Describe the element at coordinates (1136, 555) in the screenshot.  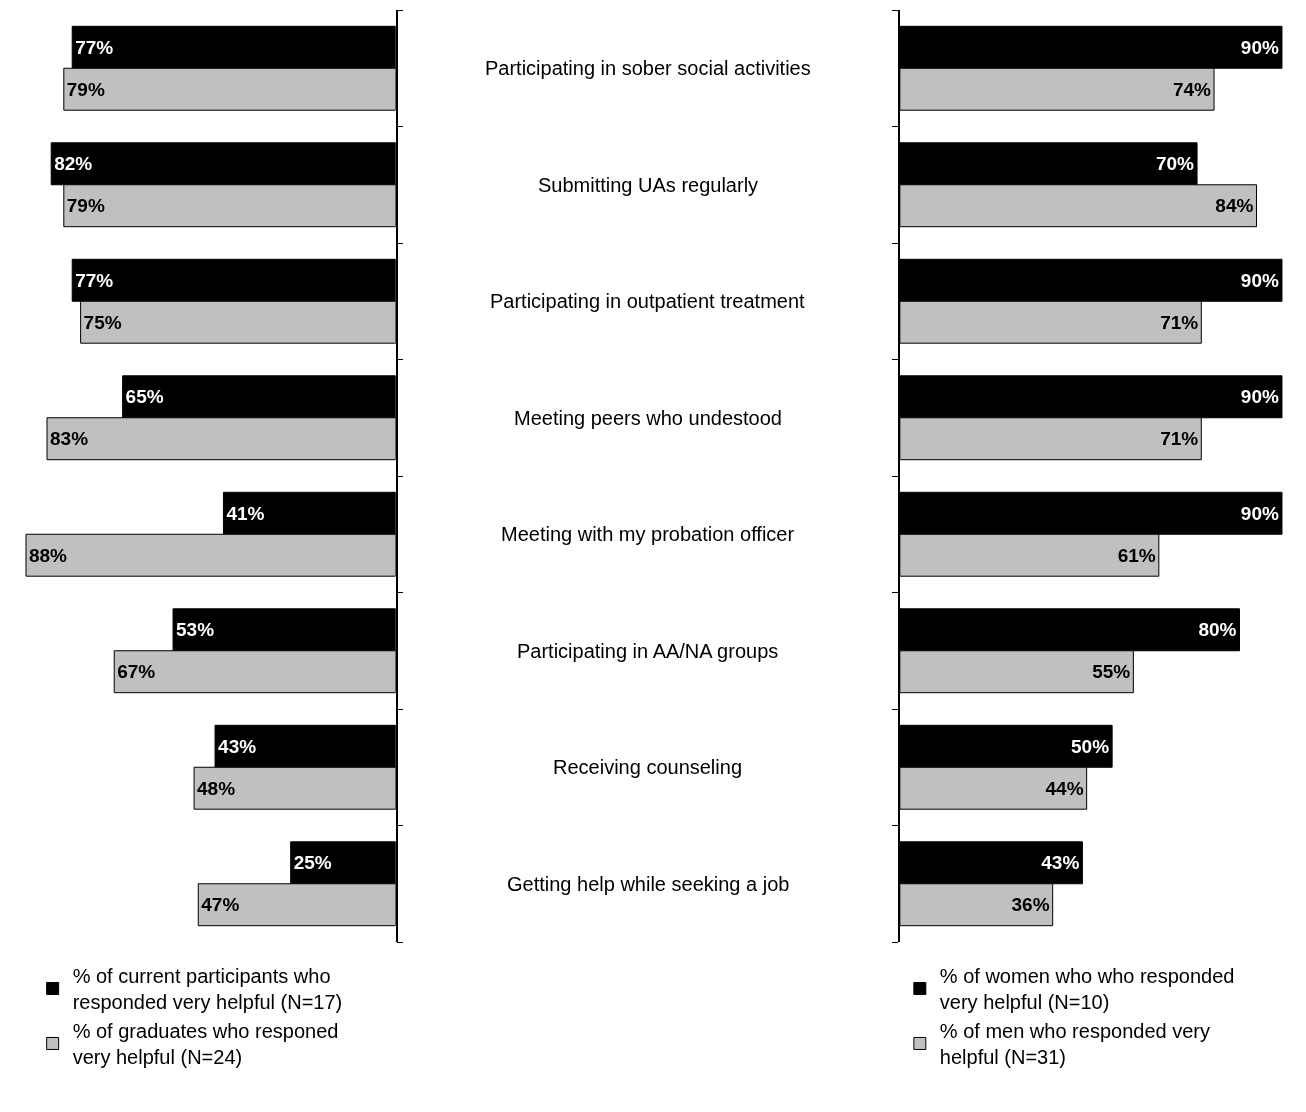
I see `data-label: 61%` at that location.